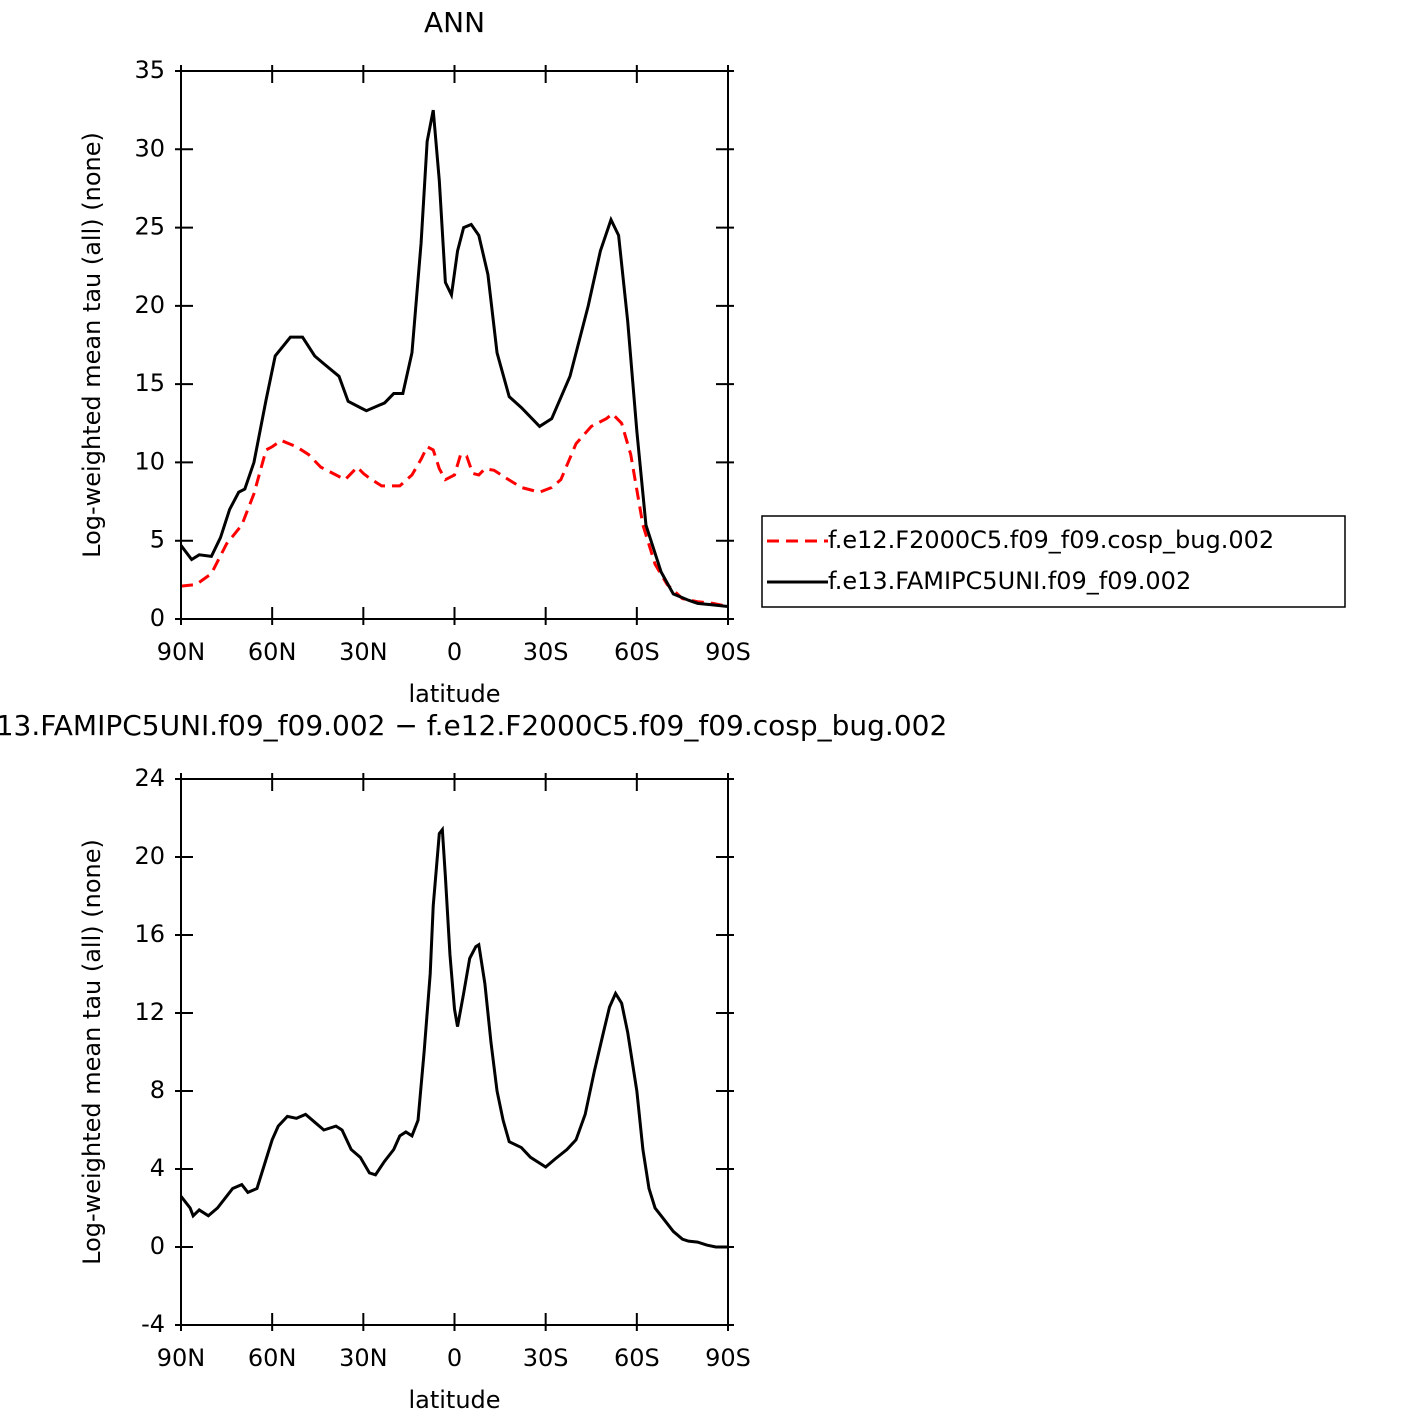 This screenshot has width=1424, height=1424. I want to click on y-tick-label: 15, so click(149, 383).